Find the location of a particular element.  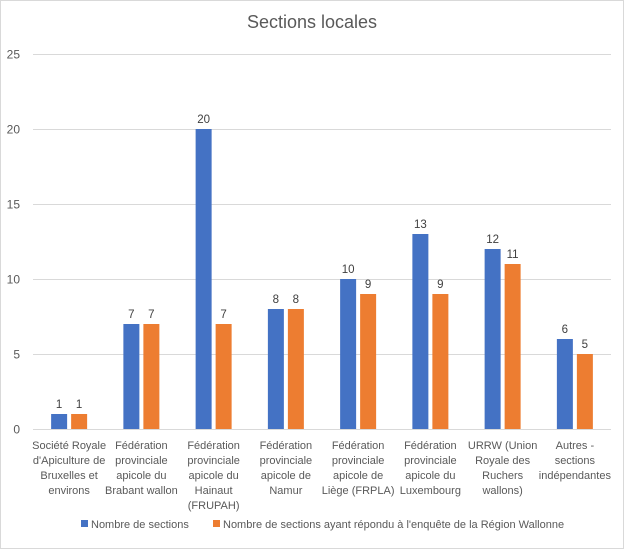

bar-series2-cat2 is located at coordinates (151, 376).